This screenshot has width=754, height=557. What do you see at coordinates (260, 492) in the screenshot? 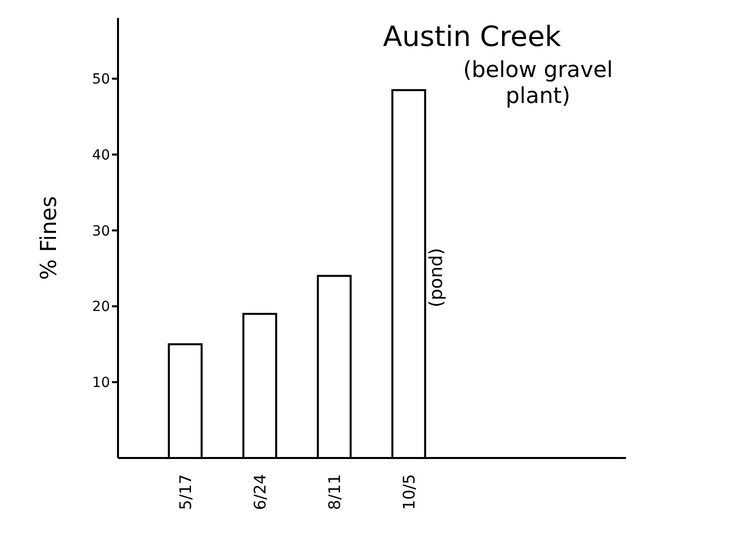
I see `x-tick-label: 6/24` at bounding box center [260, 492].